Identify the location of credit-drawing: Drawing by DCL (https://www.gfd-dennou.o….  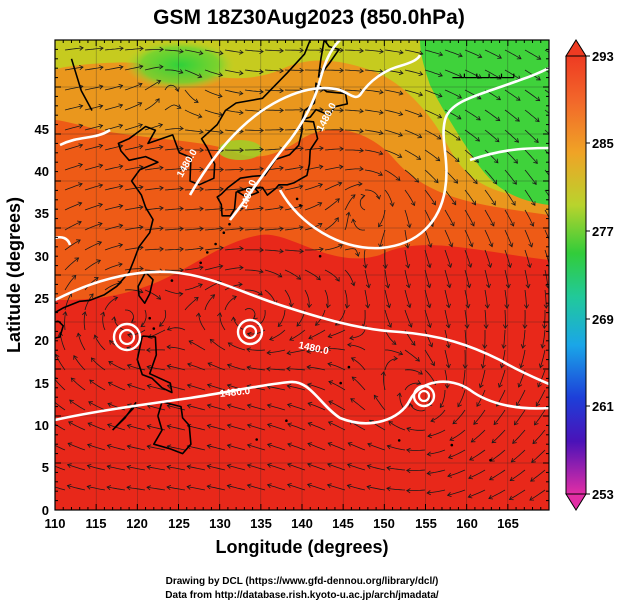
(302, 581).